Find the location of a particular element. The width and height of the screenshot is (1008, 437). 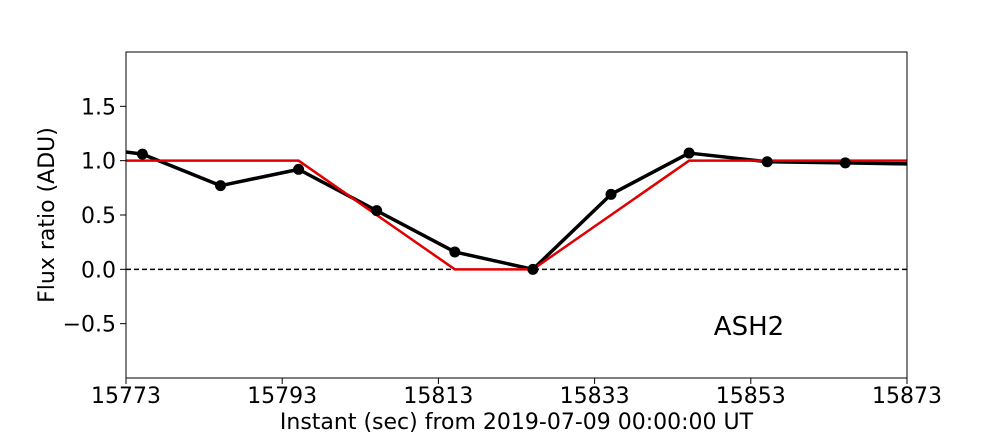

y-tick-label: 1.5 is located at coordinates (98, 107).